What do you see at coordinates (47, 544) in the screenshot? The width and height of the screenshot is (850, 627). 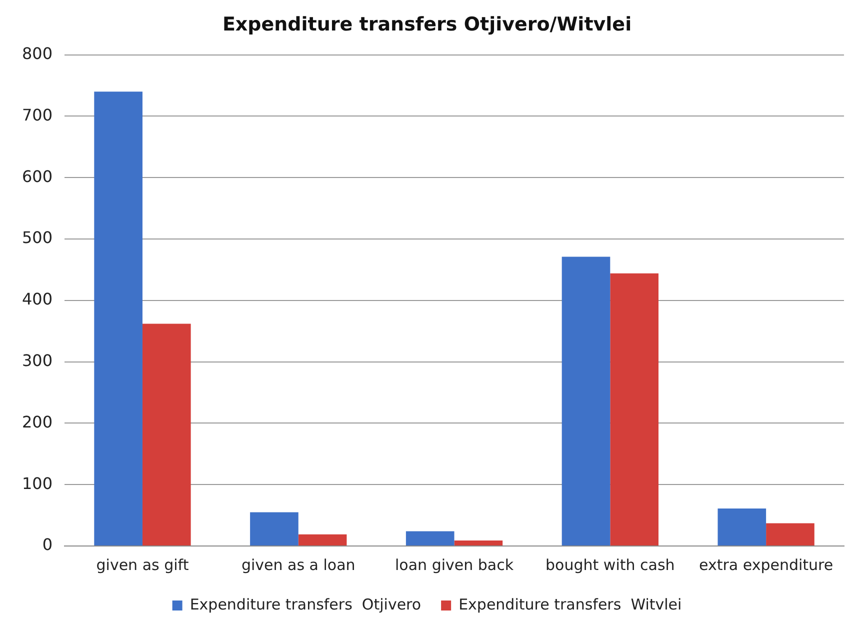 I see `y-tick-label: 0` at bounding box center [47, 544].